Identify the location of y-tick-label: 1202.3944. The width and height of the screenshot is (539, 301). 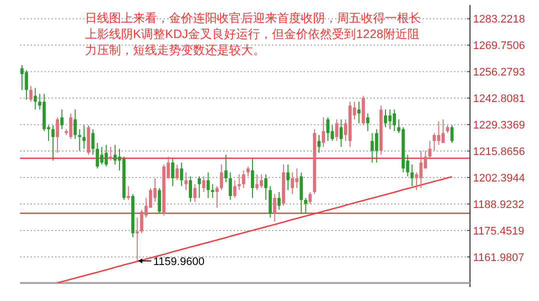
(499, 178).